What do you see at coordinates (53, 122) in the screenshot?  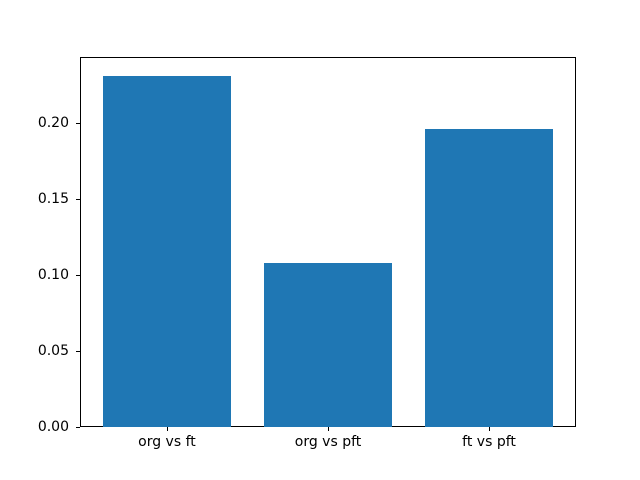 I see `y-tick-label: 0.20` at bounding box center [53, 122].